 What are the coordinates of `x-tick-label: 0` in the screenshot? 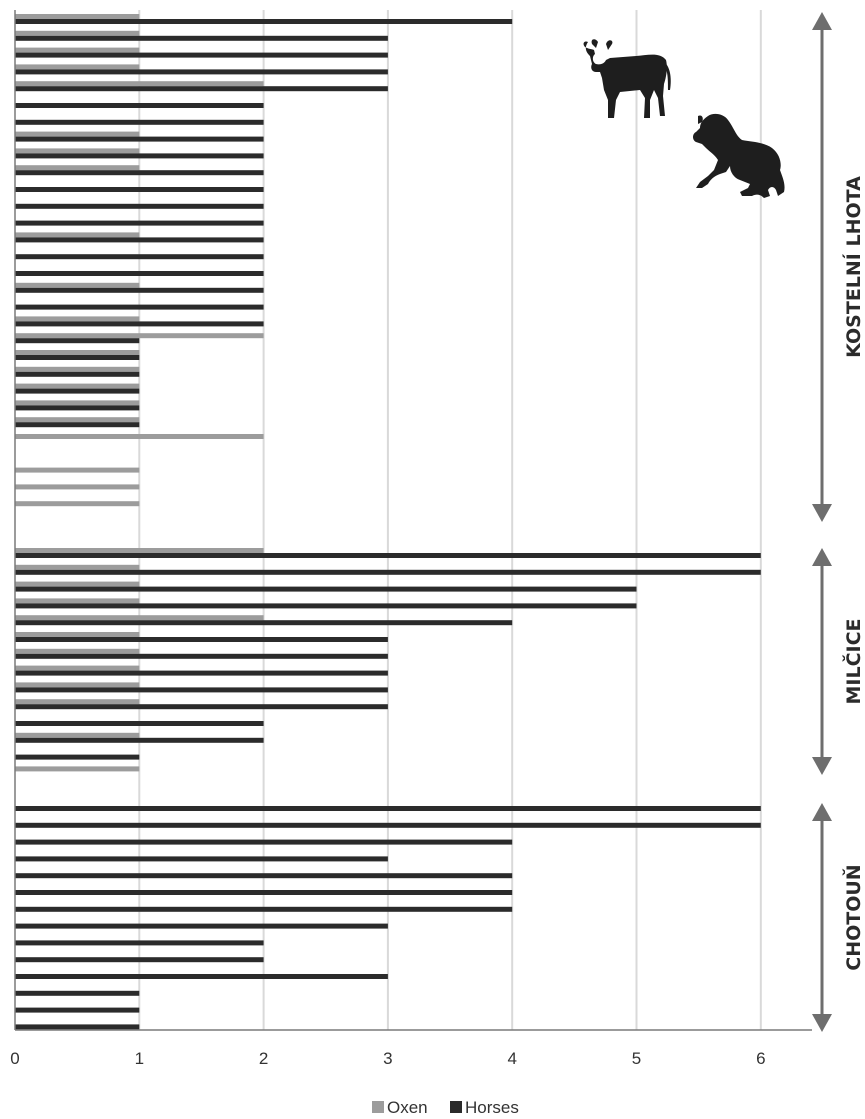 It's located at (14, 1058).